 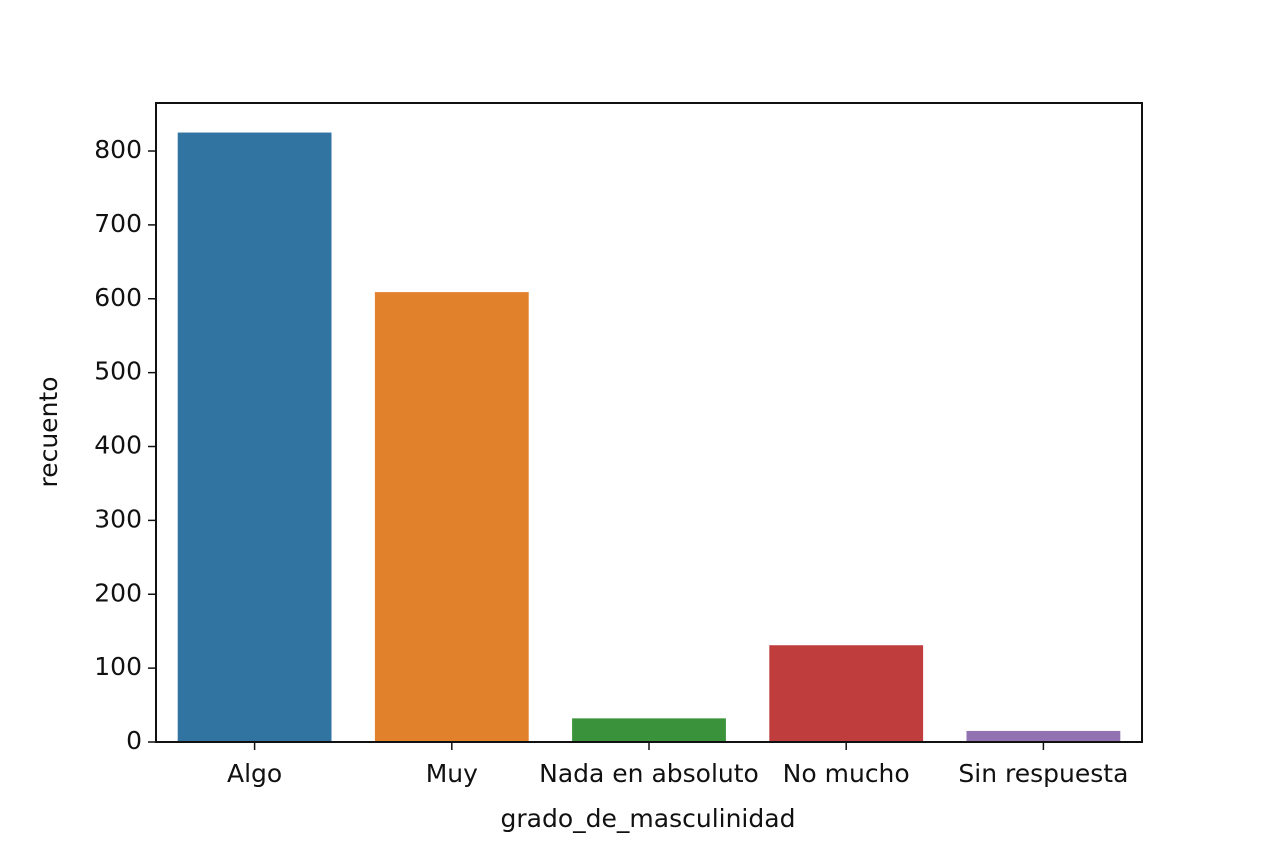 What do you see at coordinates (118, 445) in the screenshot?
I see `y-tick-label: 400` at bounding box center [118, 445].